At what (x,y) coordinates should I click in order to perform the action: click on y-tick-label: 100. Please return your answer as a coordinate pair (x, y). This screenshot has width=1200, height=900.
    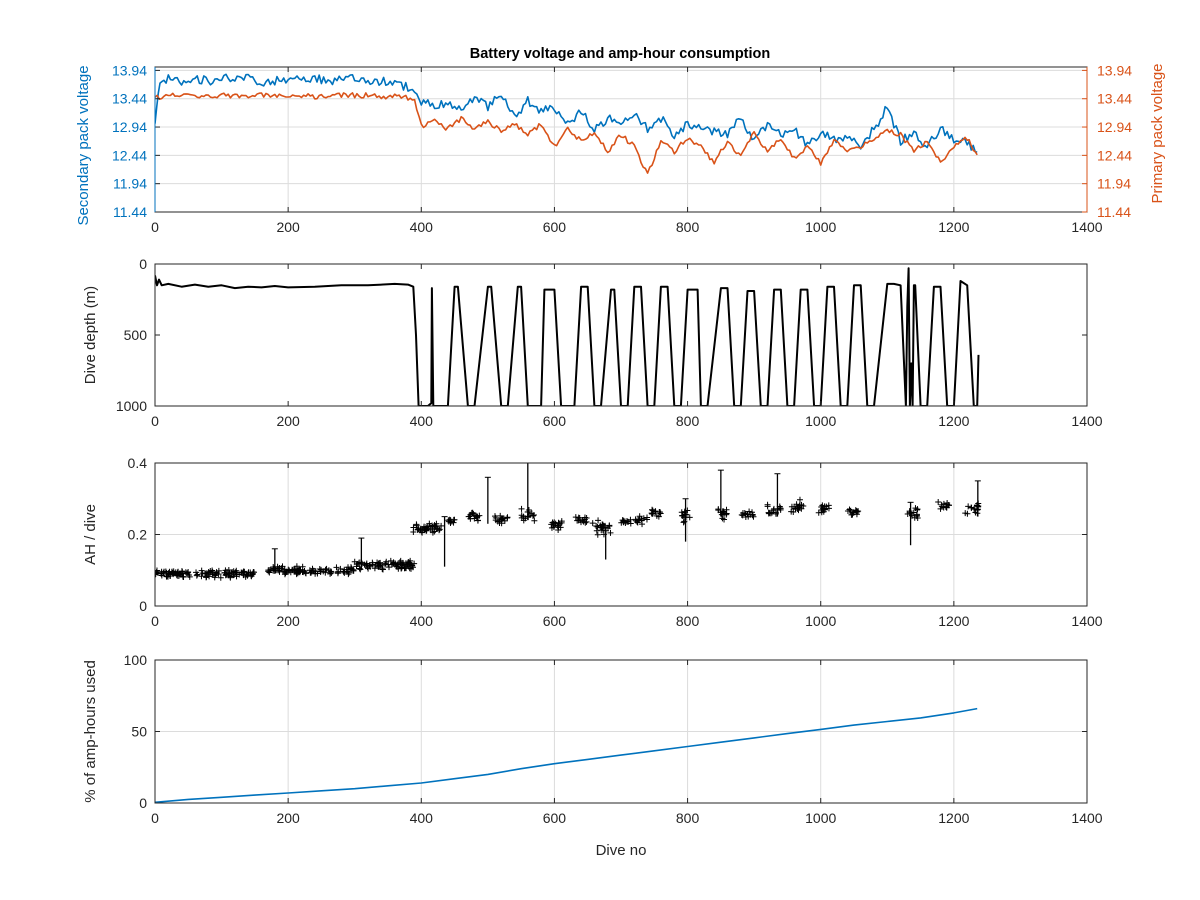
    Looking at the image, I should click on (136, 660).